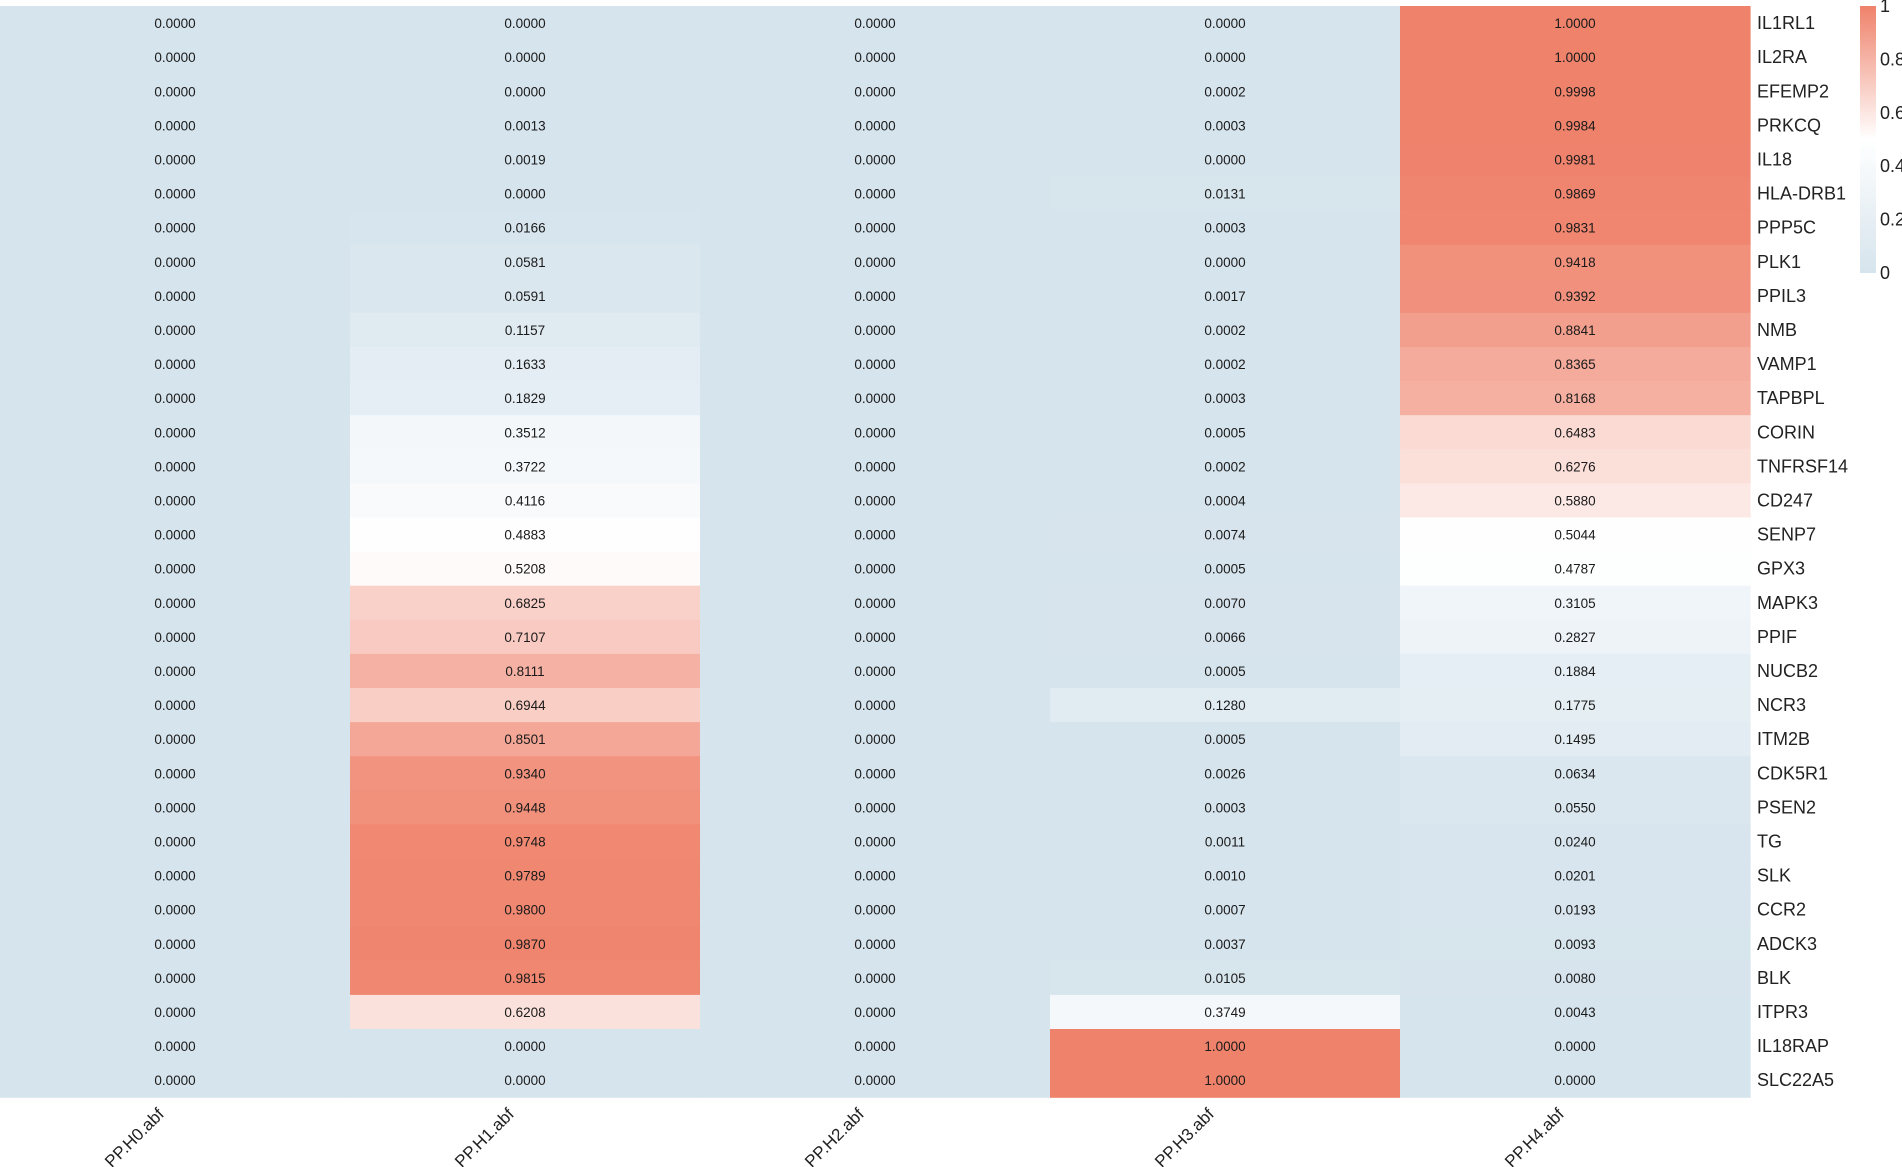 The height and width of the screenshot is (1167, 1902). Describe the element at coordinates (1224, 91) in the screenshot. I see `cell-value-label: 0.0002` at that location.